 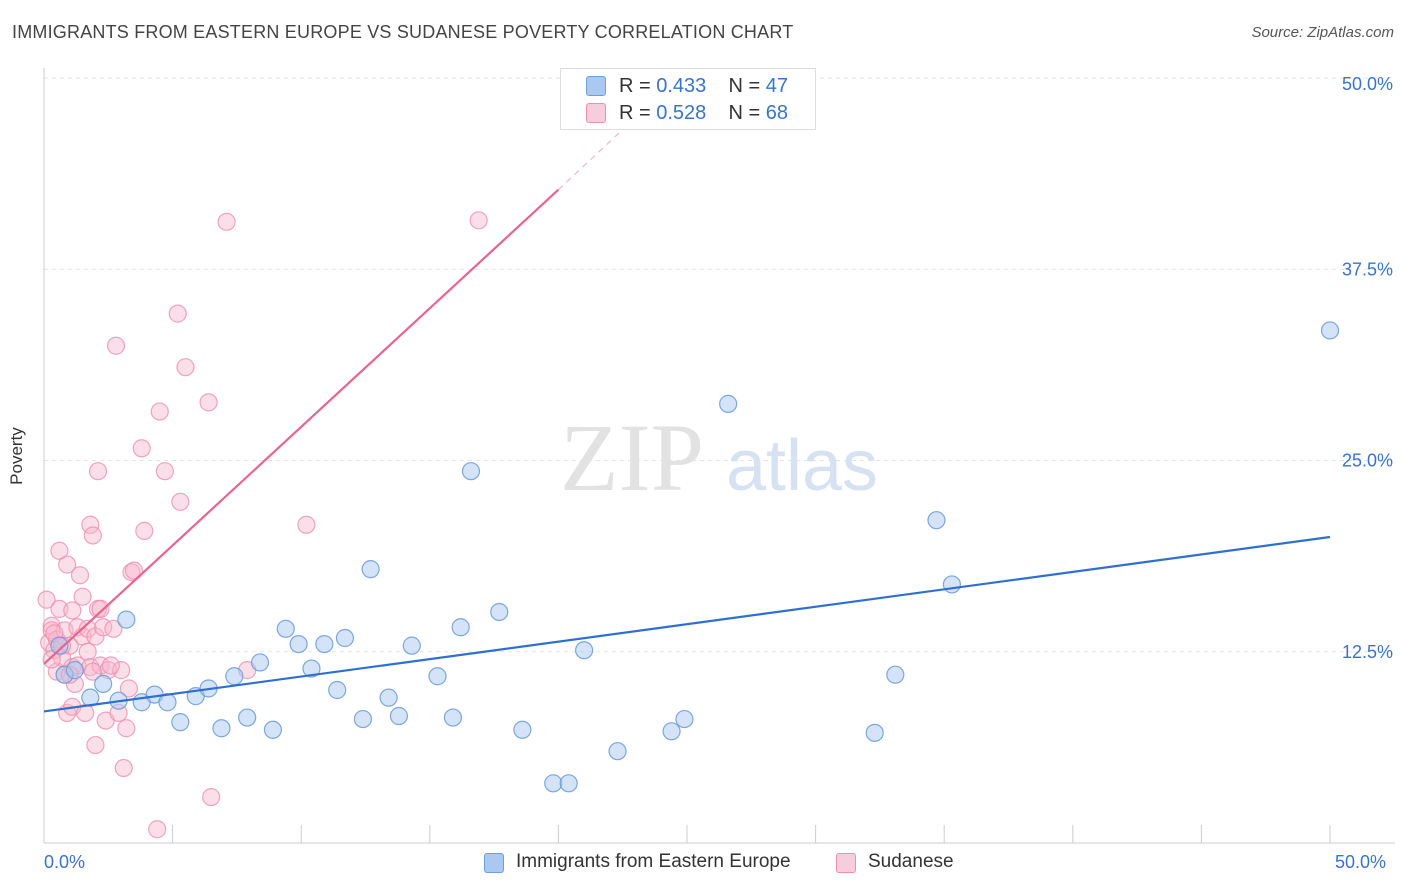 I want to click on legend-label: Sudanese, so click(x=911, y=861).